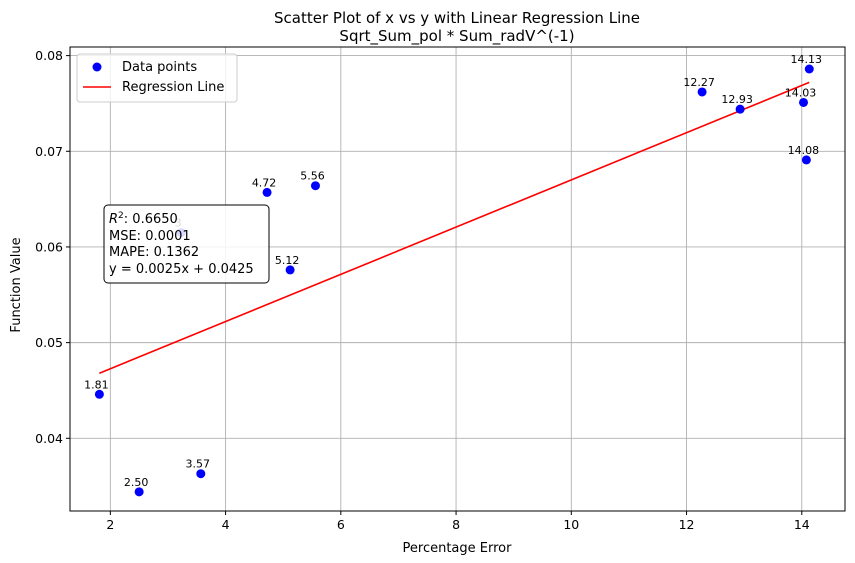 The image size is (855, 563). What do you see at coordinates (49, 342) in the screenshot?
I see `y-tick-label: 0.05` at bounding box center [49, 342].